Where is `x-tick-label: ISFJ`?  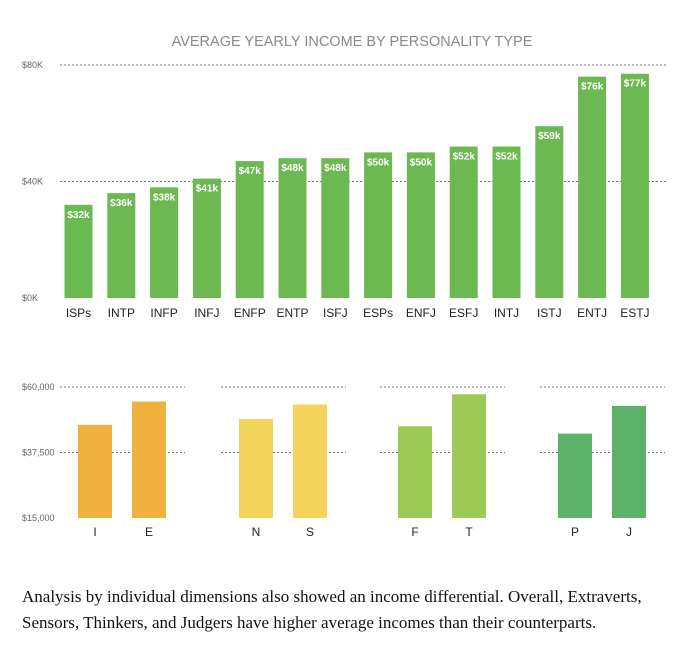 x-tick-label: ISFJ is located at coordinates (335, 313).